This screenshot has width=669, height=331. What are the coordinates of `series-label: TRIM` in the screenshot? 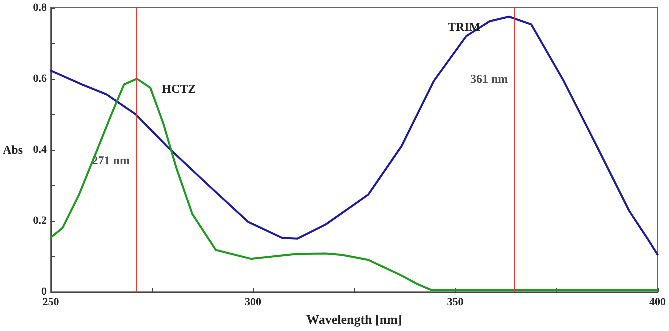 It's located at (464, 27).